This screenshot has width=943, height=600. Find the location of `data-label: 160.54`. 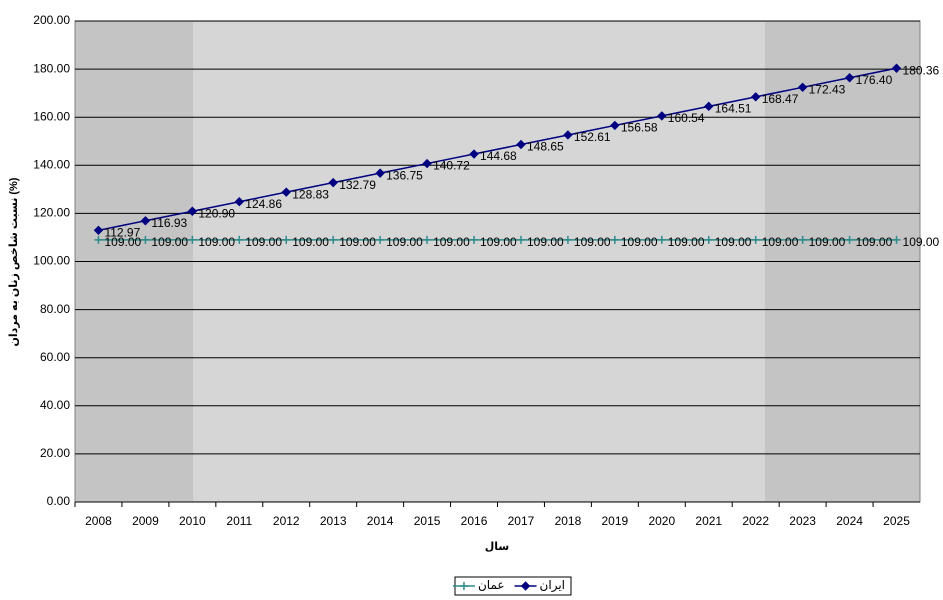

data-label: 160.54 is located at coordinates (686, 118).